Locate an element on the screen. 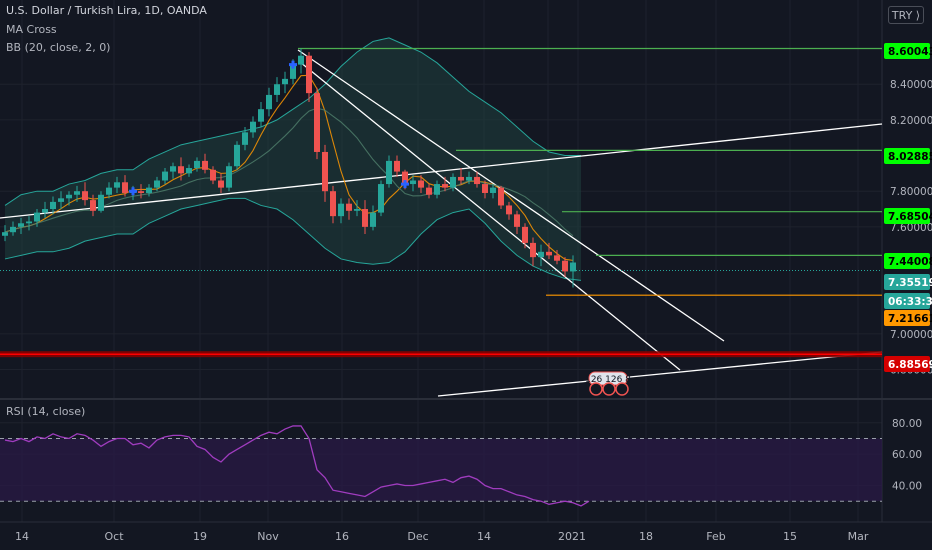 The height and width of the screenshot is (550, 932). price-label: 8.60043 is located at coordinates (910, 52).